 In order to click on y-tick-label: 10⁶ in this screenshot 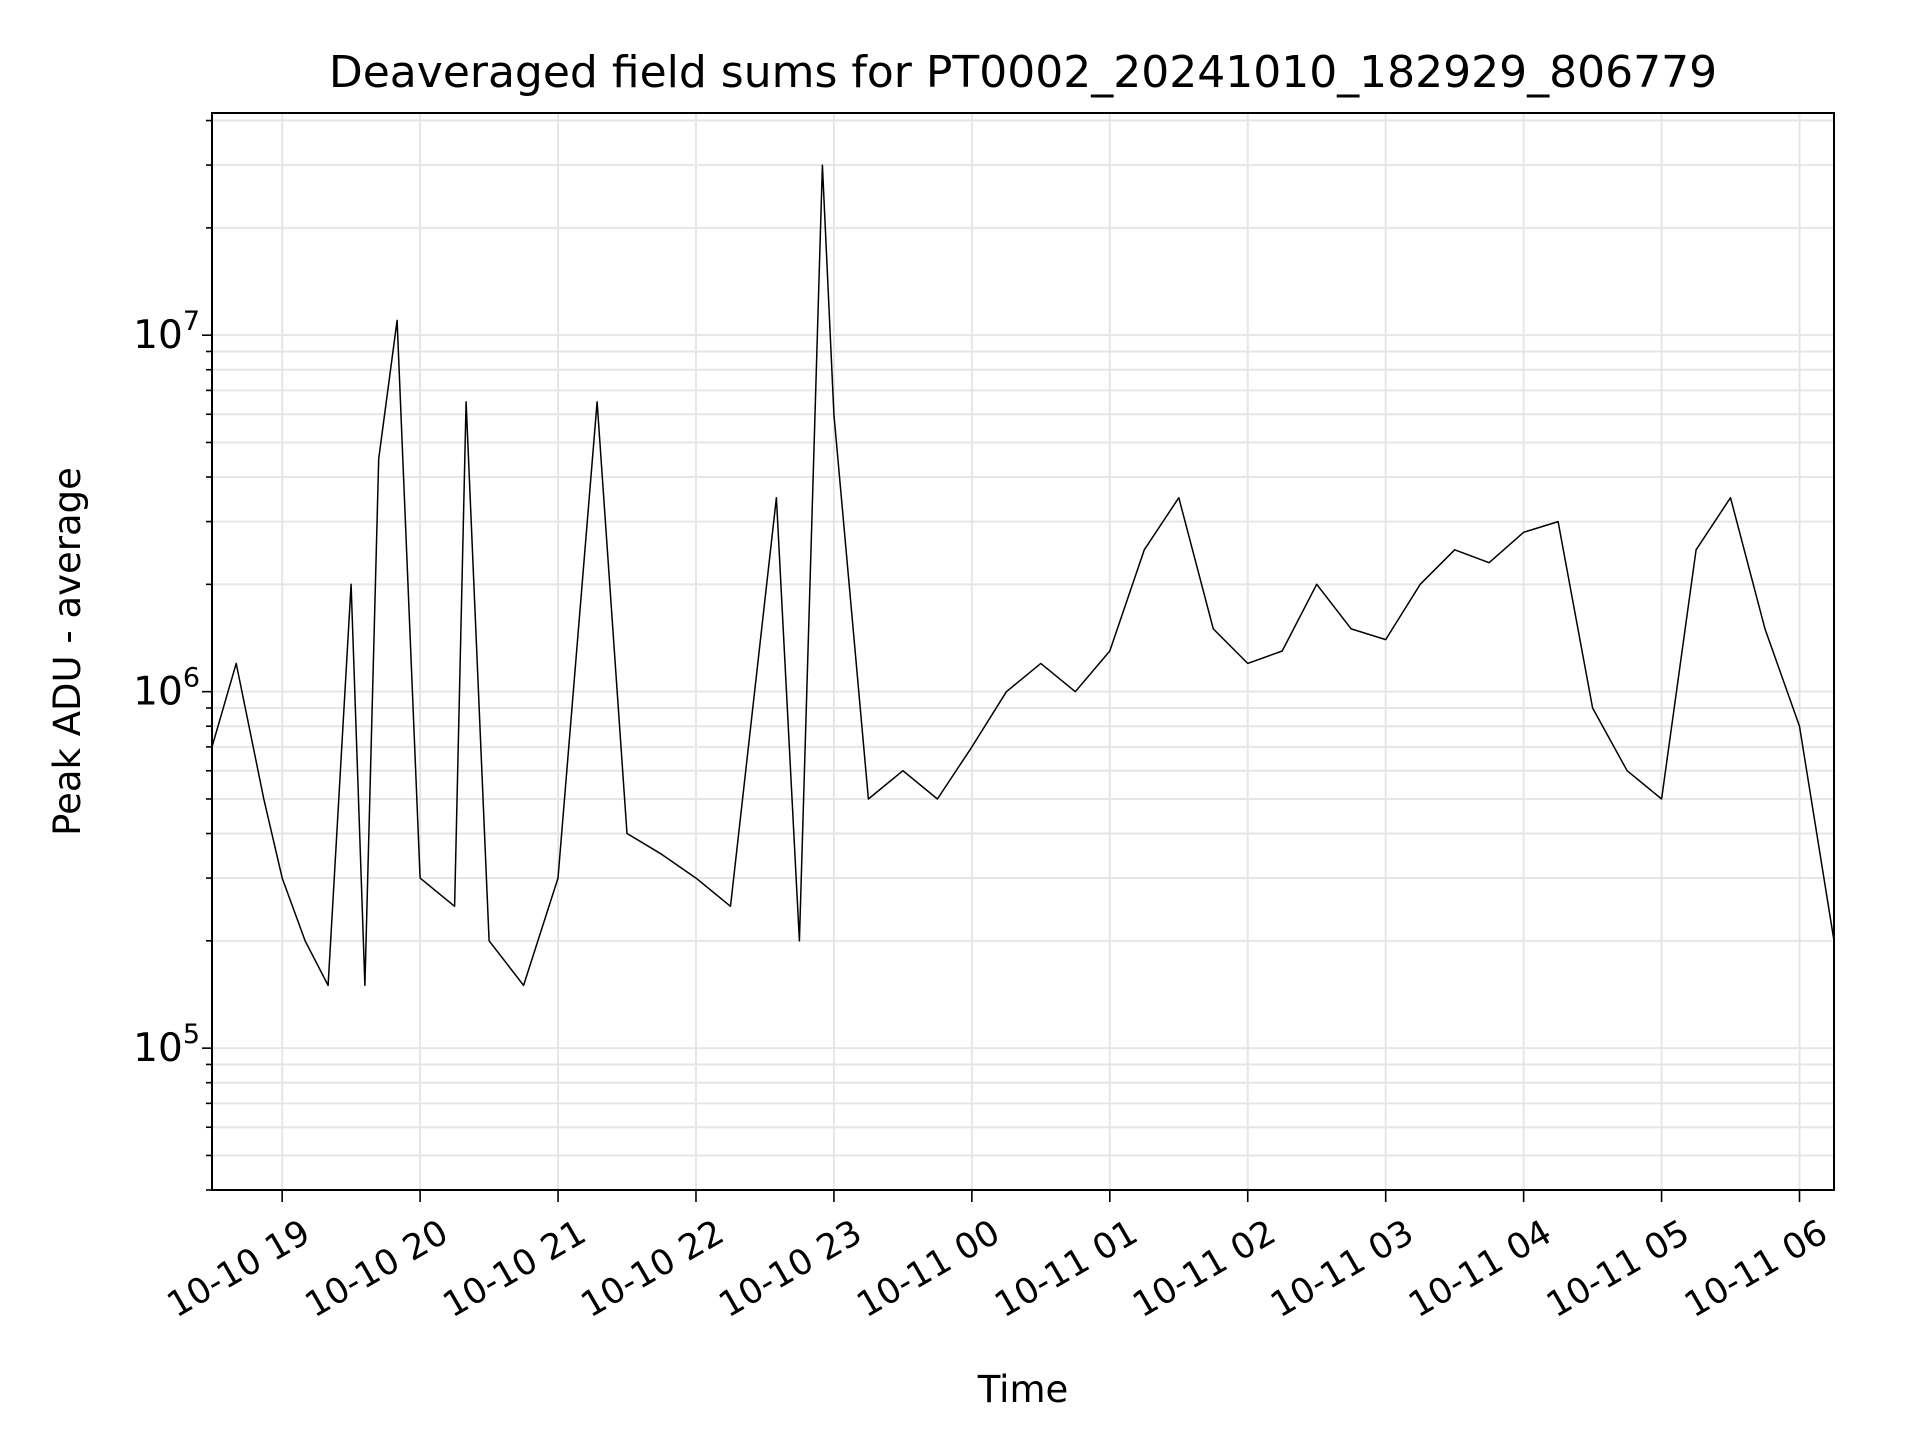, I will do `click(166, 689)`.